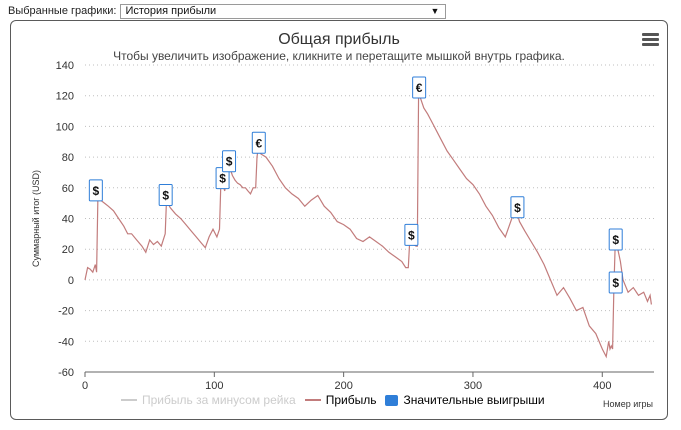 This screenshot has width=681, height=430. Describe the element at coordinates (474, 400) in the screenshot. I see `legend-label: Значительные выигрыши` at that location.